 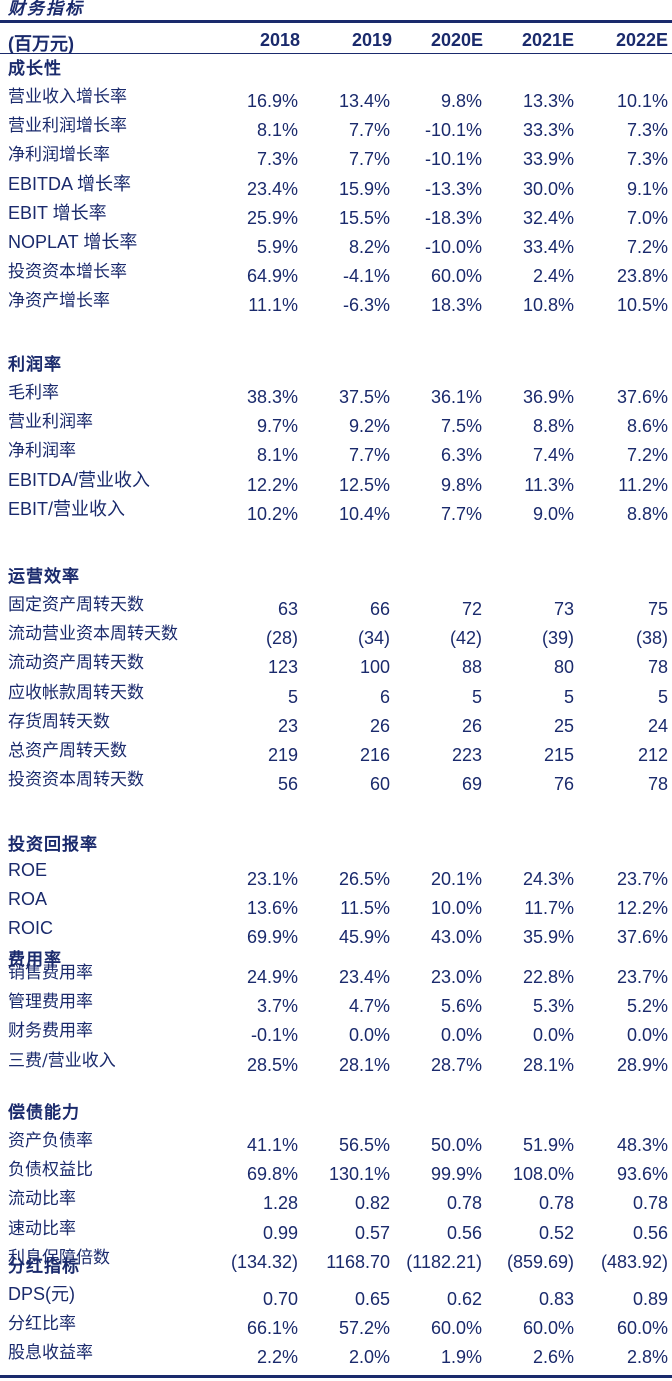 I want to click on table-cell: 0.78, so click(x=650, y=1203).